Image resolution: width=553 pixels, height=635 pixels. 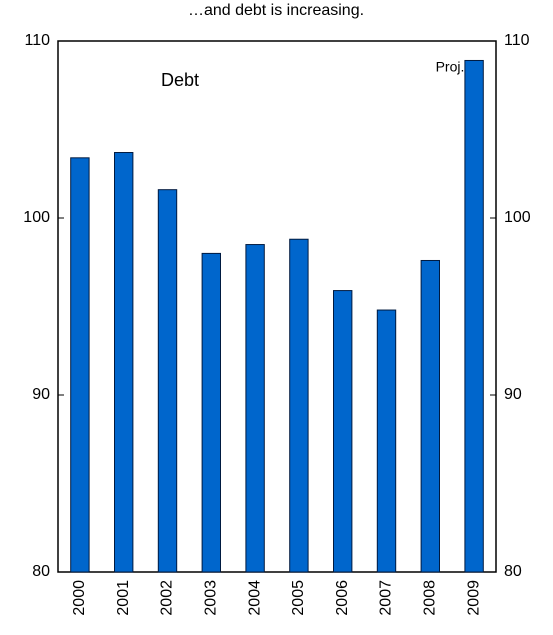 I want to click on y-tick-label: 80, so click(x=41, y=571).